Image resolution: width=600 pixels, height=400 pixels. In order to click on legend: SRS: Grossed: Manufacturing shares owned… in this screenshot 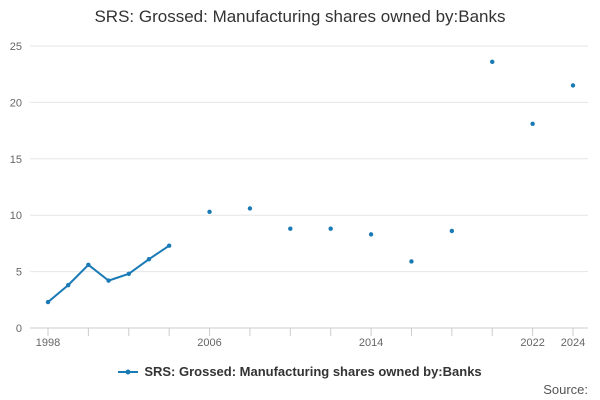, I will do `click(300, 372)`.